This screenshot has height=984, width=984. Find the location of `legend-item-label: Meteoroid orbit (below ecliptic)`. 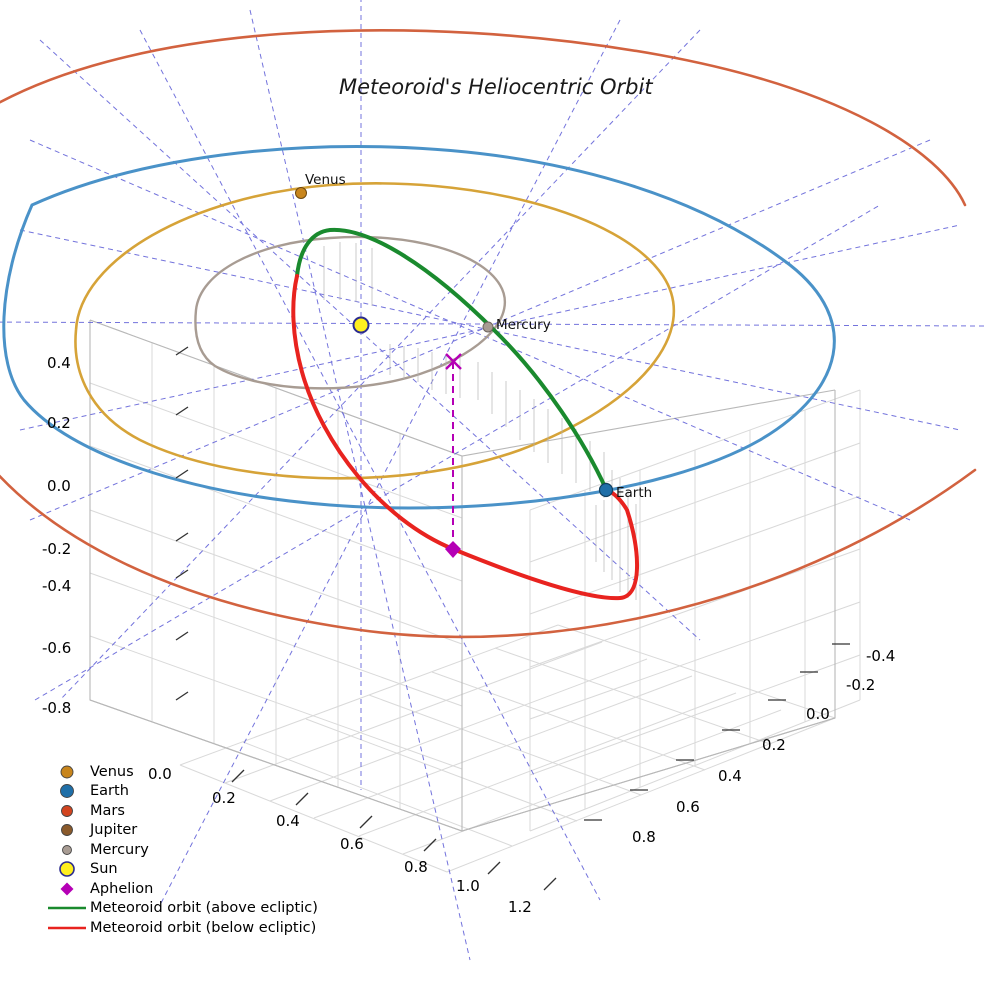

legend-item-label: Meteoroid orbit (below ecliptic) is located at coordinates (203, 927).